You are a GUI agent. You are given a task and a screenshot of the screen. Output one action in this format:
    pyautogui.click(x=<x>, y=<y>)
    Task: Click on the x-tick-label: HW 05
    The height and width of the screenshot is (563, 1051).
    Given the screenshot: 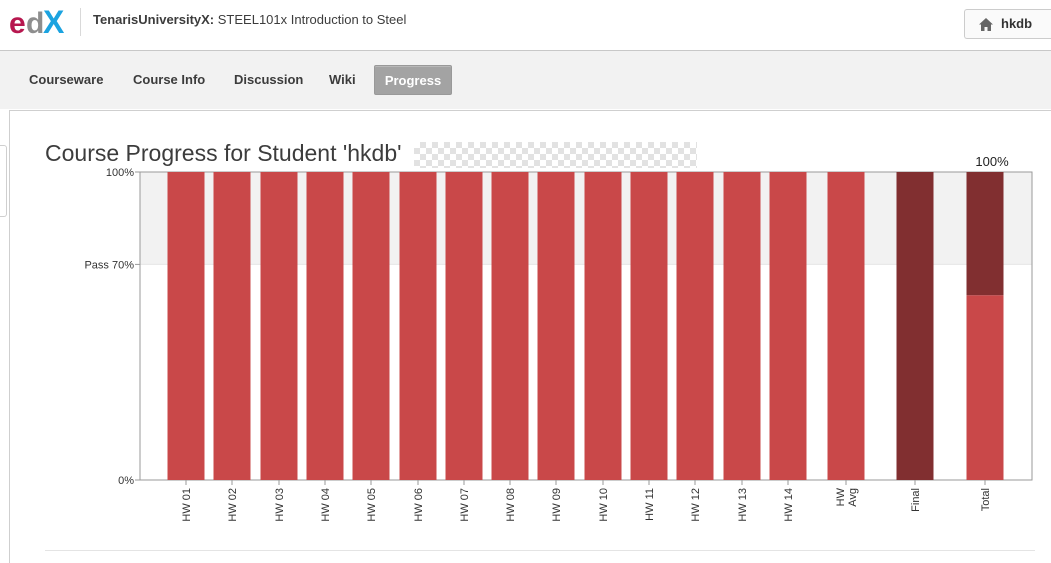 What is the action you would take?
    pyautogui.click(x=372, y=505)
    